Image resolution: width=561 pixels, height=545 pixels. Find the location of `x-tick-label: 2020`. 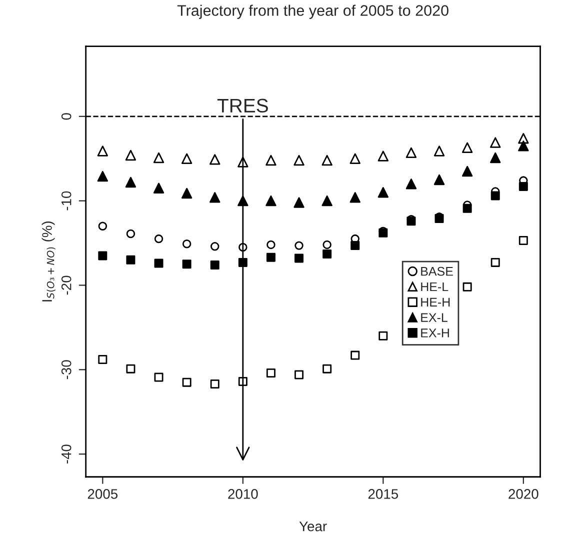

x-tick-label: 2020 is located at coordinates (523, 494).